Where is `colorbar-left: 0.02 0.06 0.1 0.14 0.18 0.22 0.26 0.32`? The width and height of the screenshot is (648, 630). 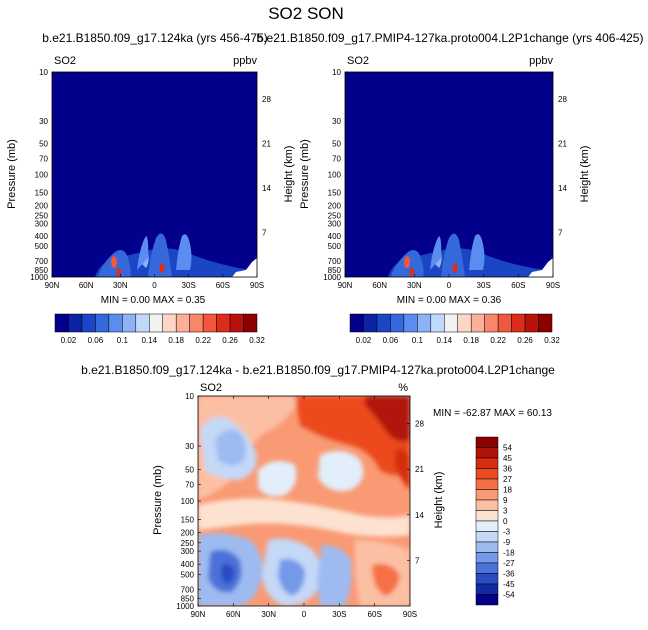 colorbar-left: 0.02 0.06 0.1 0.14 0.18 0.22 0.26 0.32 is located at coordinates (159, 329).